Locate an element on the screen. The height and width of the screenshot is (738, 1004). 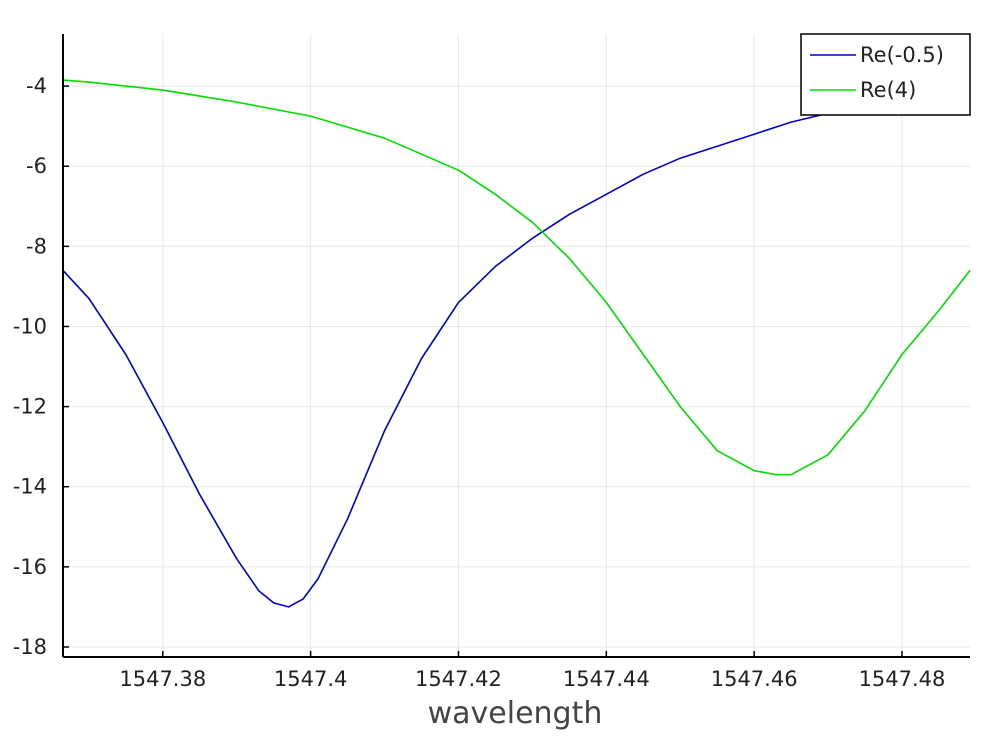
x-tick-label: 1547.4 is located at coordinates (310, 679).